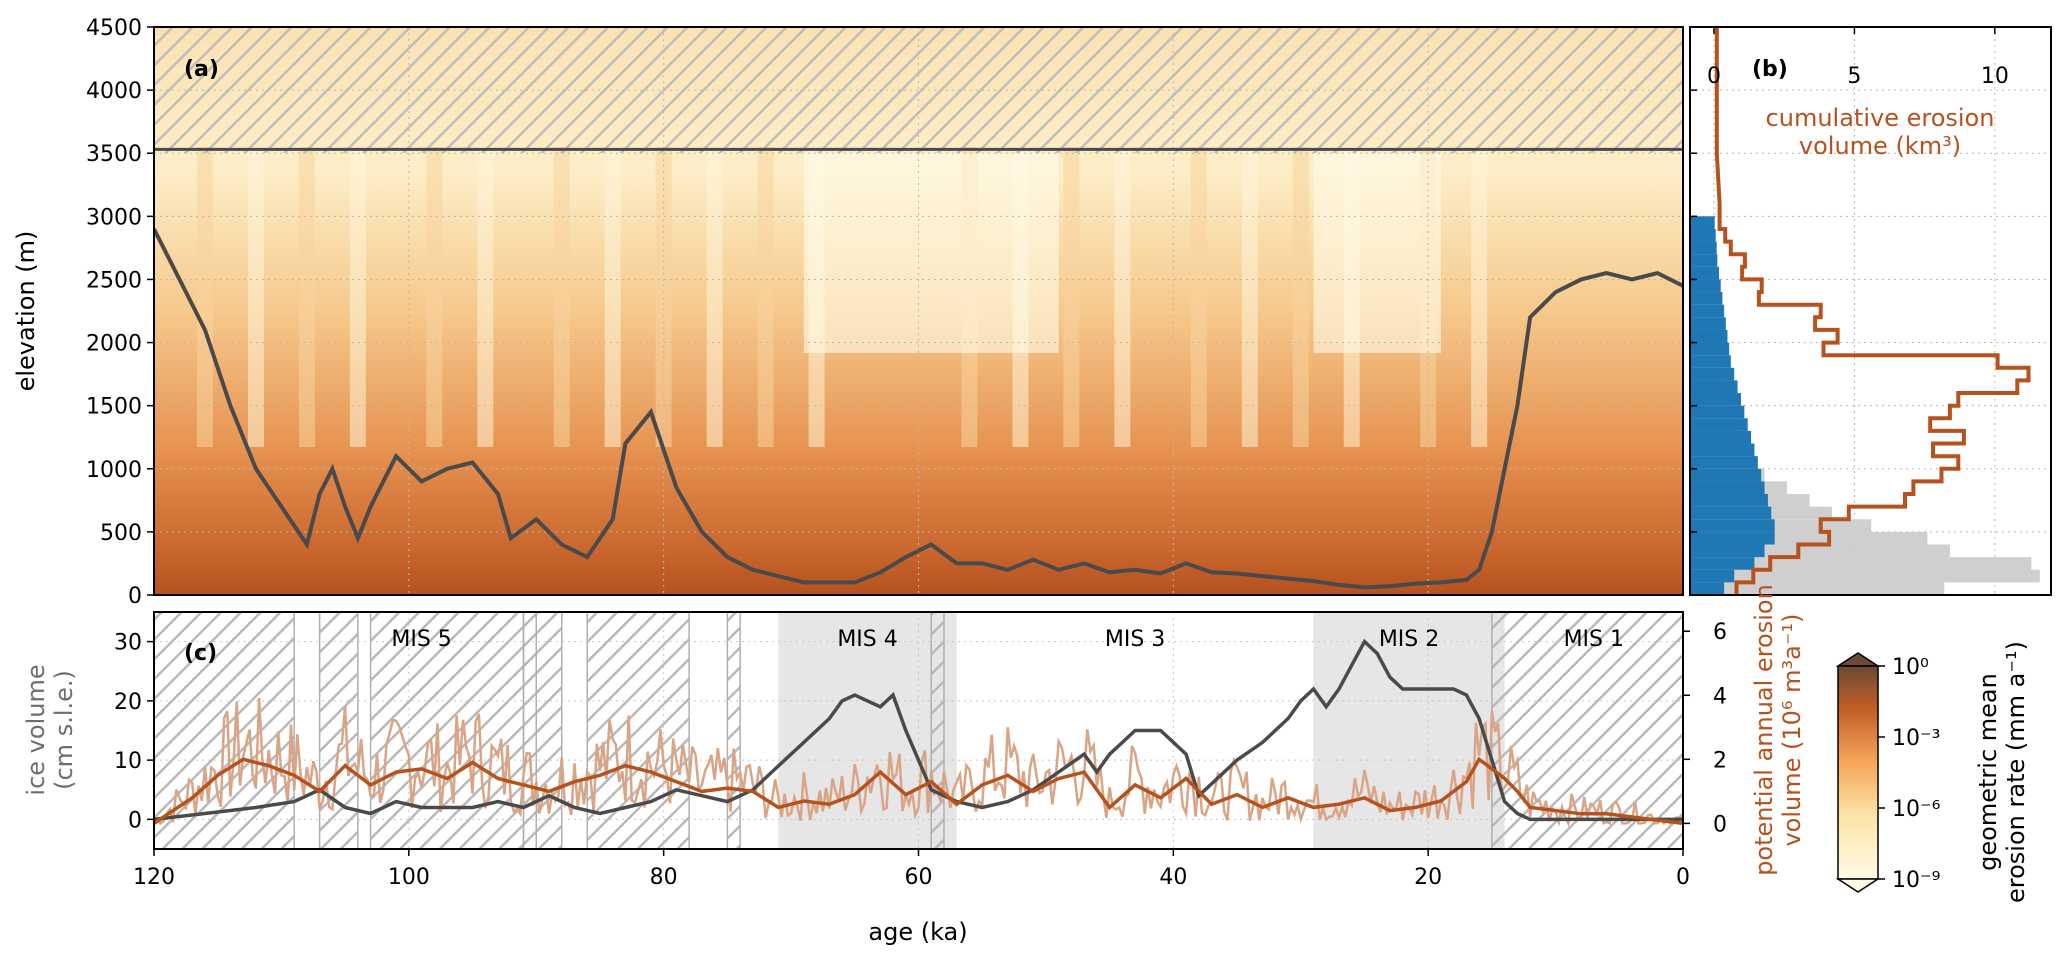 The width and height of the screenshot is (2067, 962). What do you see at coordinates (121, 533) in the screenshot?
I see `y-tick-label: 500` at bounding box center [121, 533].